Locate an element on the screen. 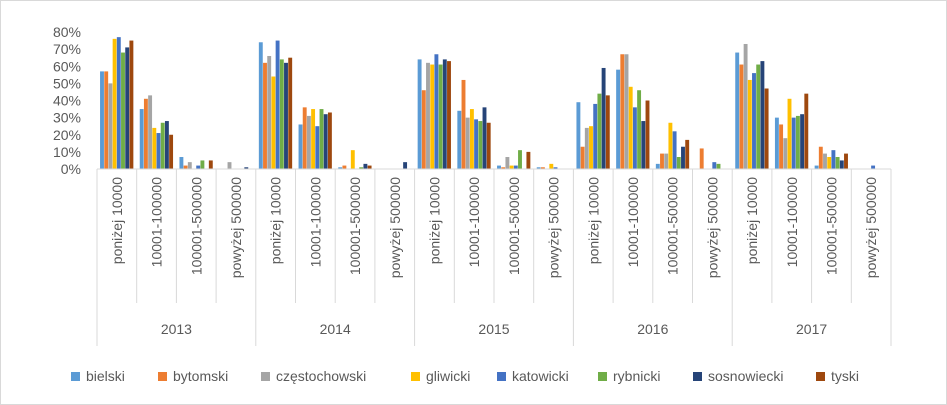 The width and height of the screenshot is (947, 405). legend-swatch-częstochowski is located at coordinates (265, 376).